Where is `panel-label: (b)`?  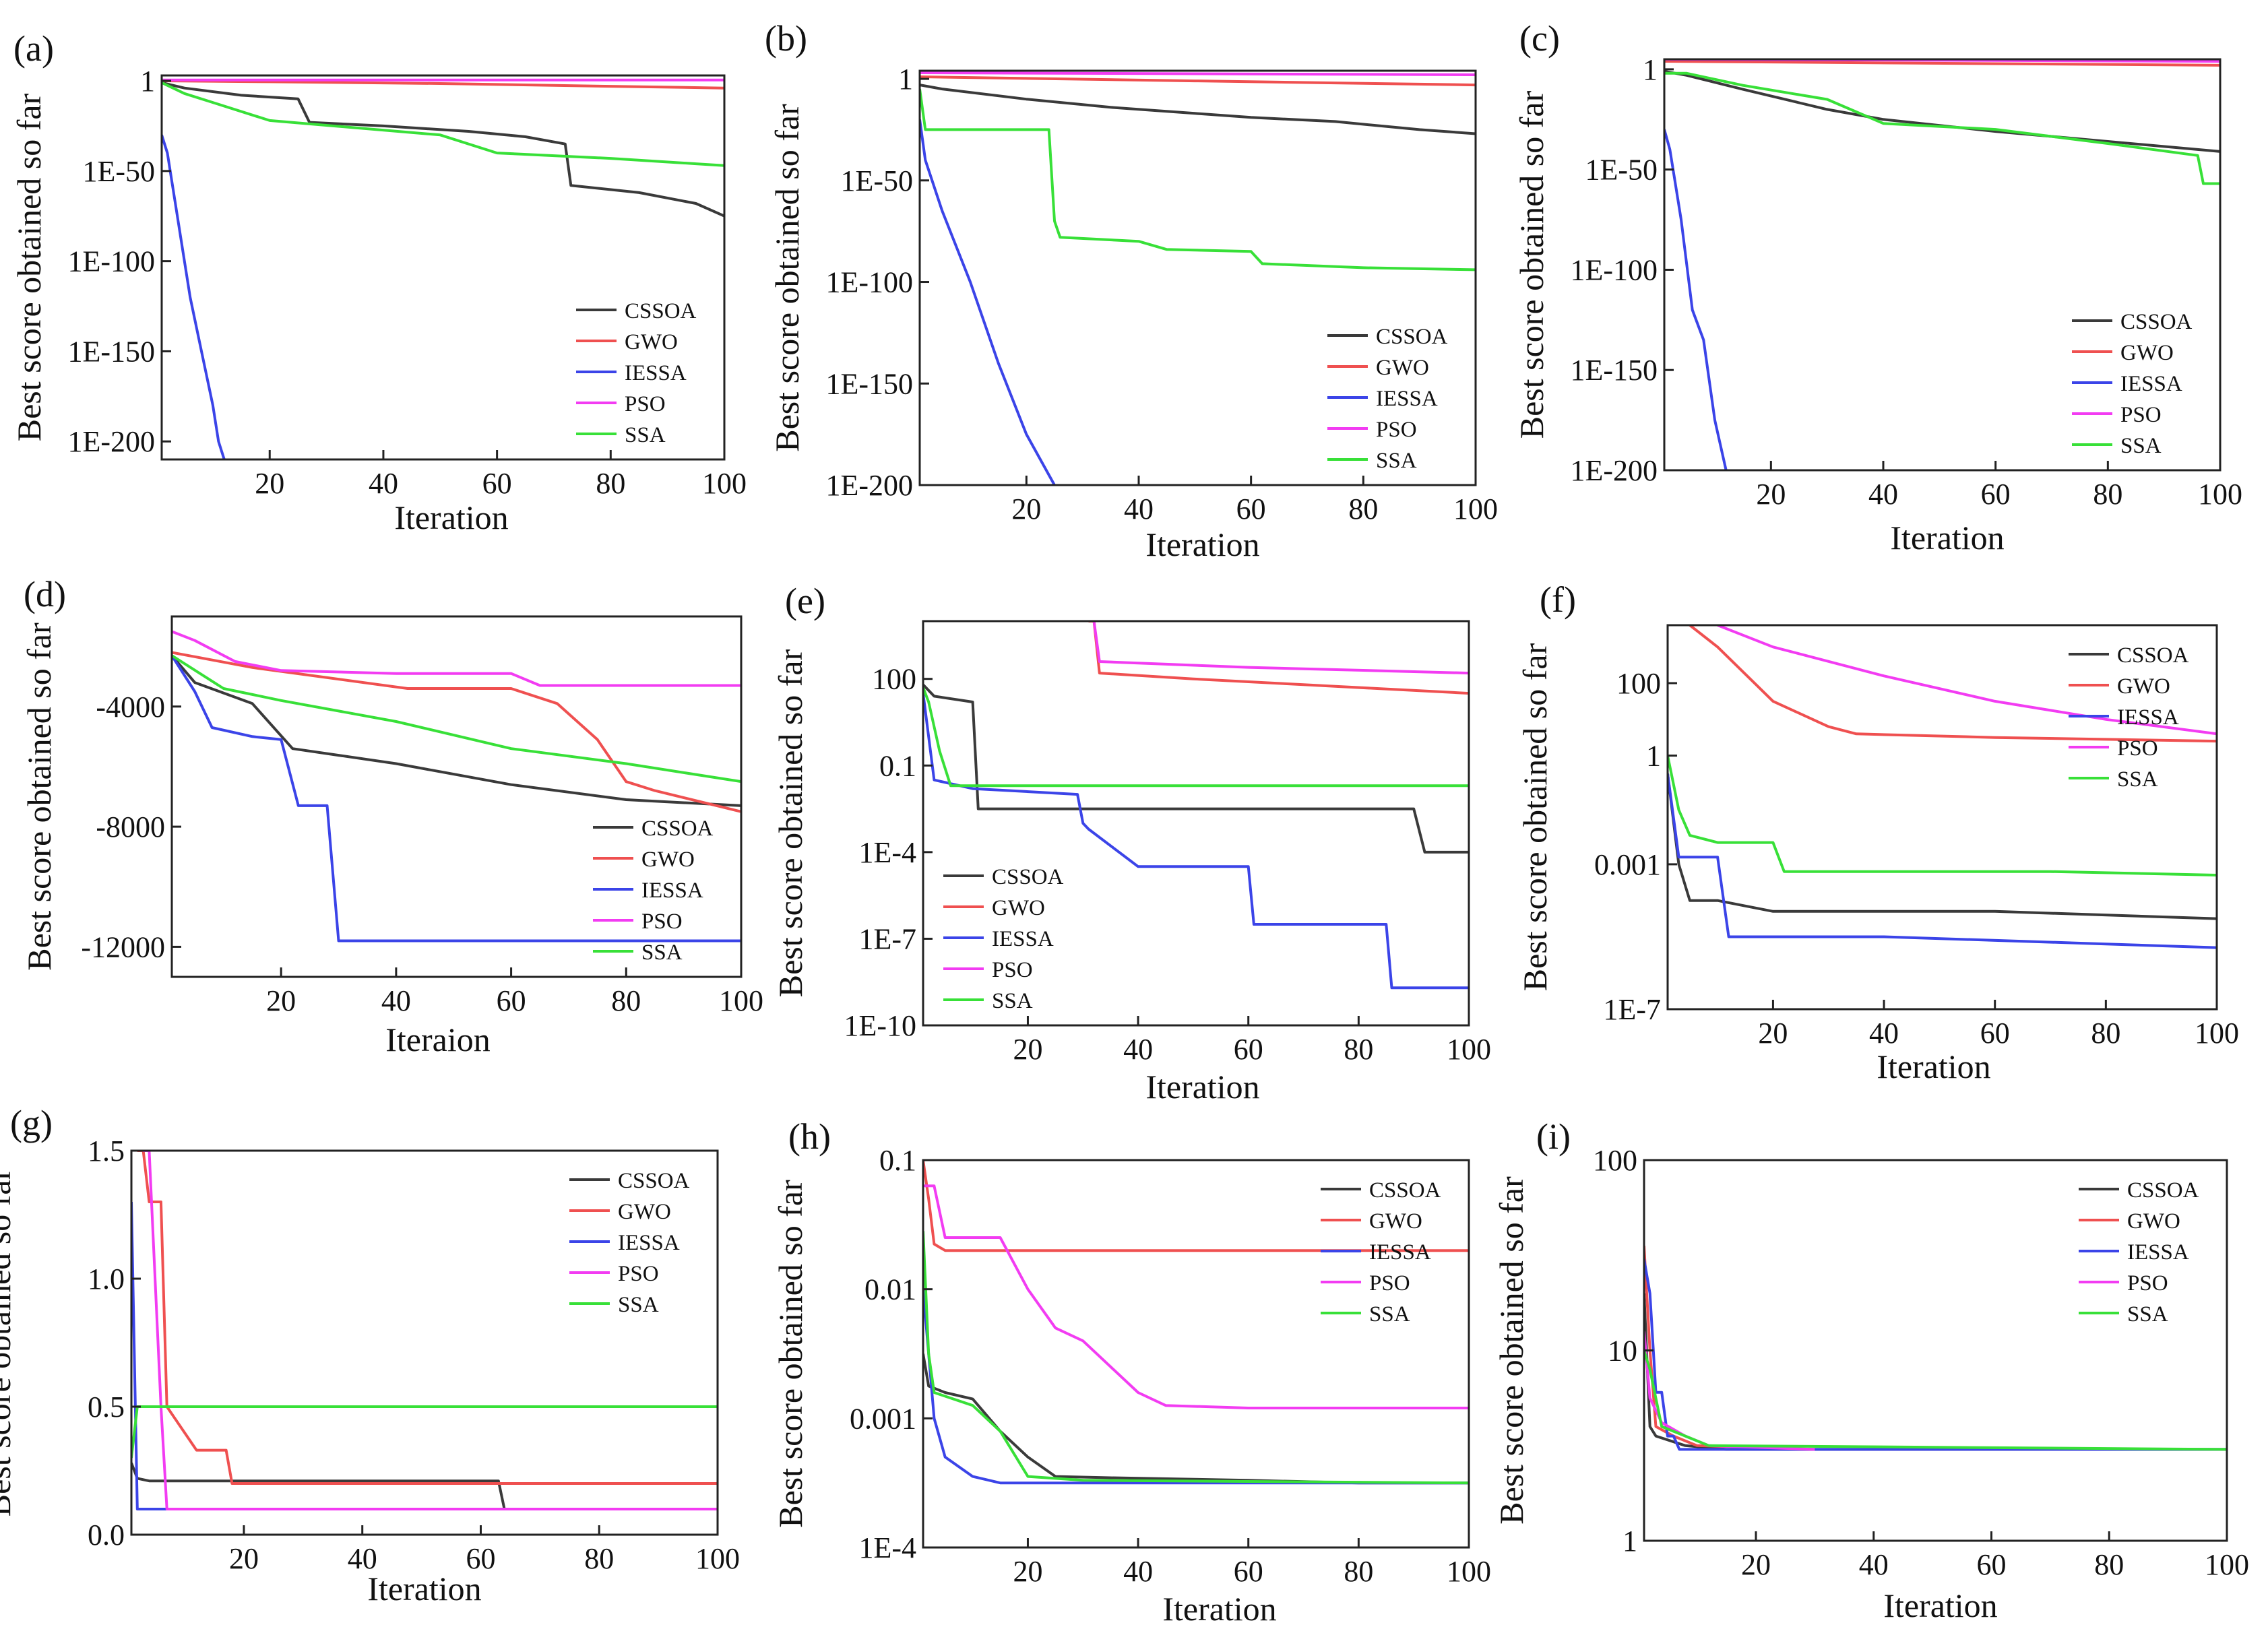 panel-label: (b) is located at coordinates (786, 38).